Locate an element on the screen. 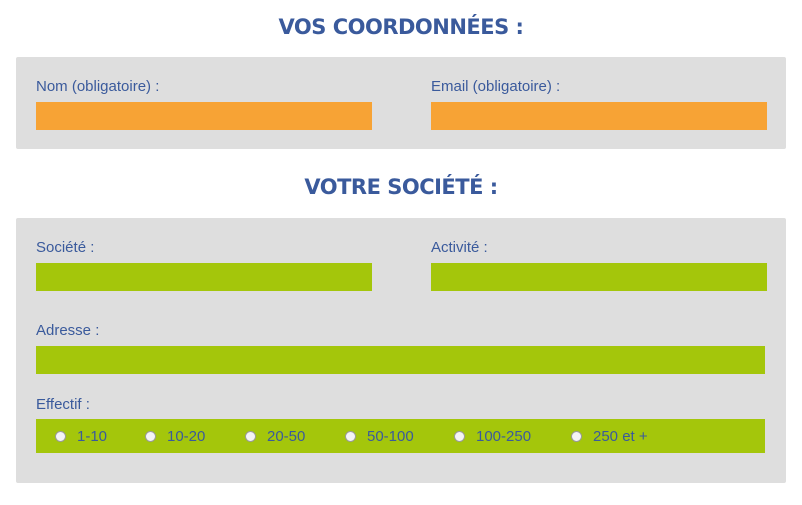  effectif-label: Effectif : is located at coordinates (63, 404).